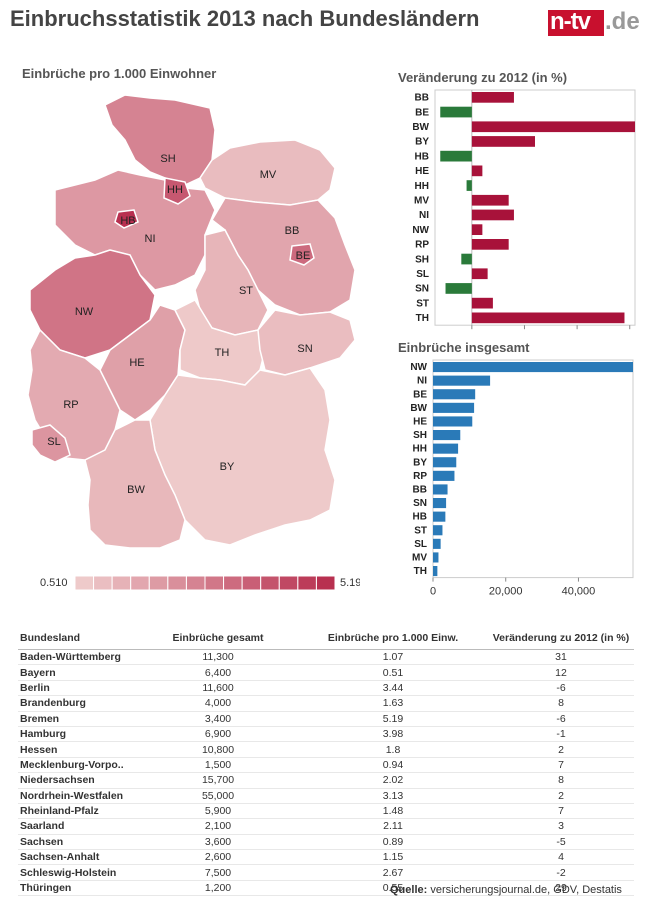 The width and height of the screenshot is (652, 902). What do you see at coordinates (150, 239) in the screenshot?
I see `map-label-ni: NI` at bounding box center [150, 239].